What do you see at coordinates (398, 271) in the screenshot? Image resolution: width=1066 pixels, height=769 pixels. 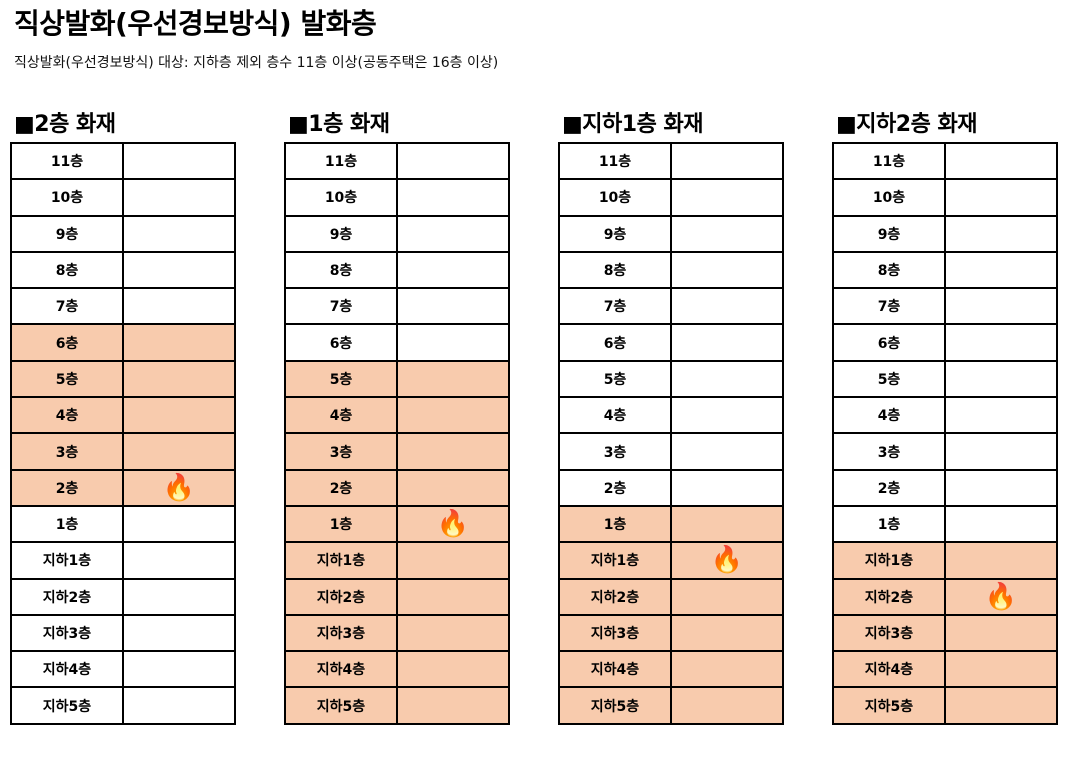 I see `floor-row: 8층` at bounding box center [398, 271].